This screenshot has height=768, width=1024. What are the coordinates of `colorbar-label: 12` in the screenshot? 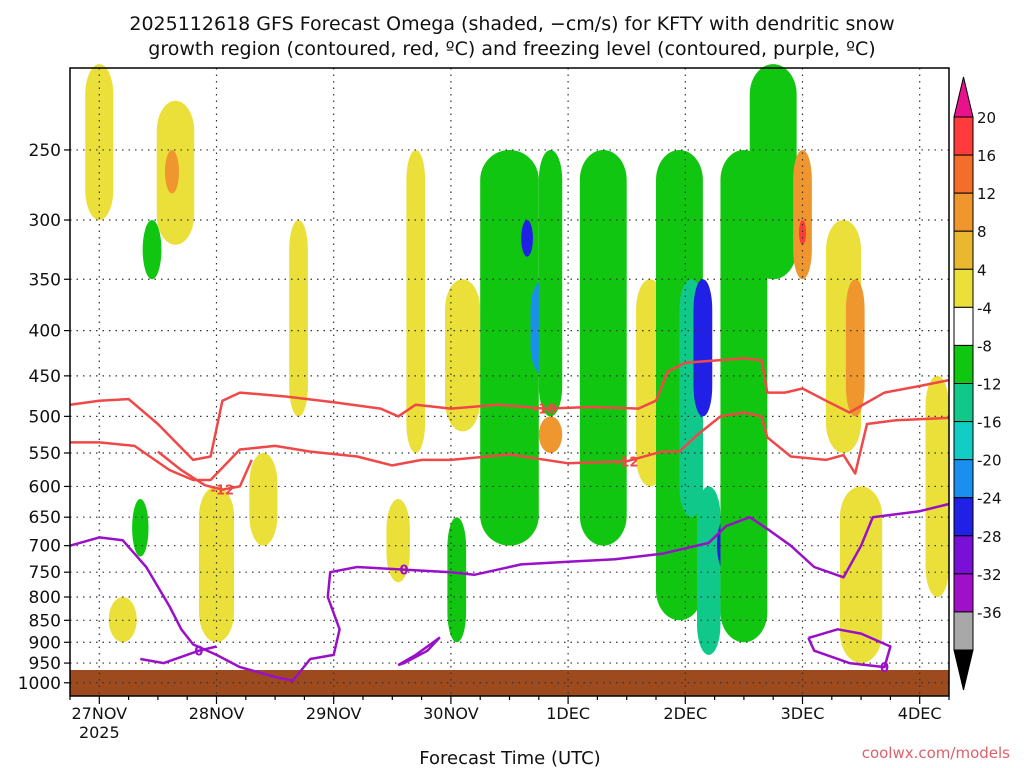 It's located at (986, 194).